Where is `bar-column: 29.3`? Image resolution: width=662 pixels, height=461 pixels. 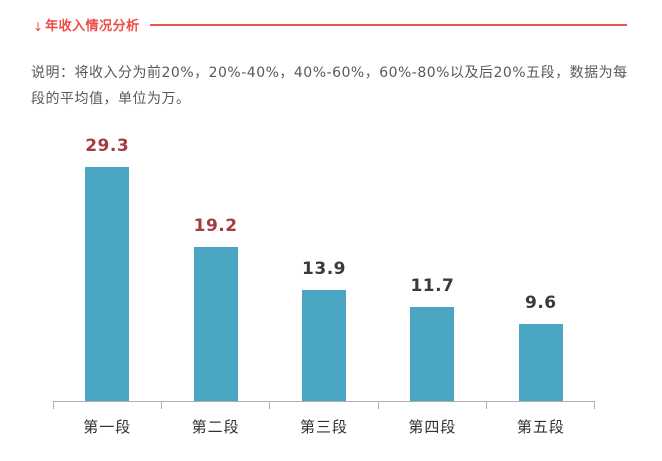 bar-column: 29.3 is located at coordinates (107, 264).